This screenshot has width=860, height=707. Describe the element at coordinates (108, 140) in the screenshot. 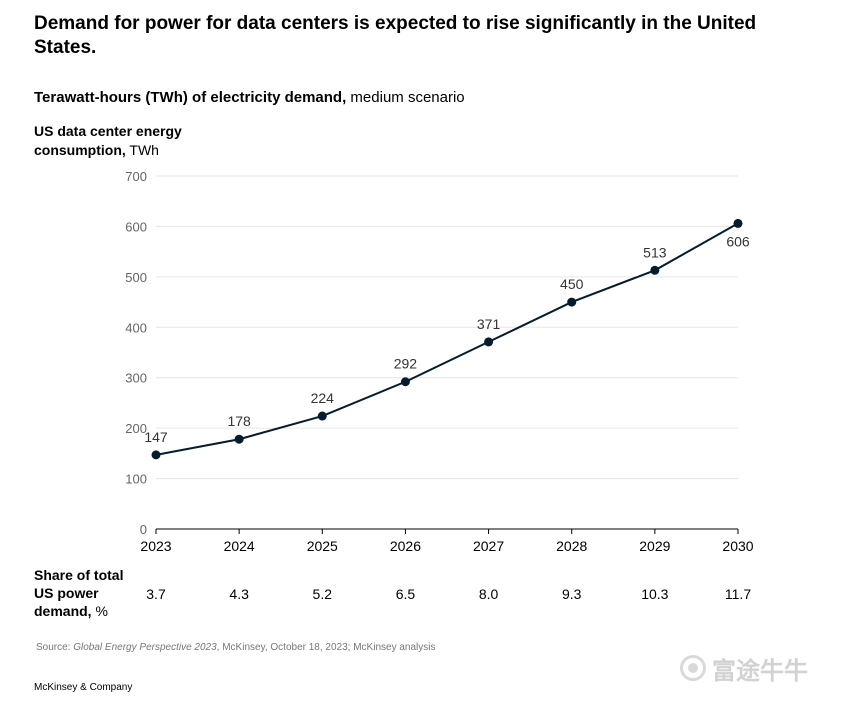

I see `y-axis-label-bold: US data center energy consumption,` at that location.